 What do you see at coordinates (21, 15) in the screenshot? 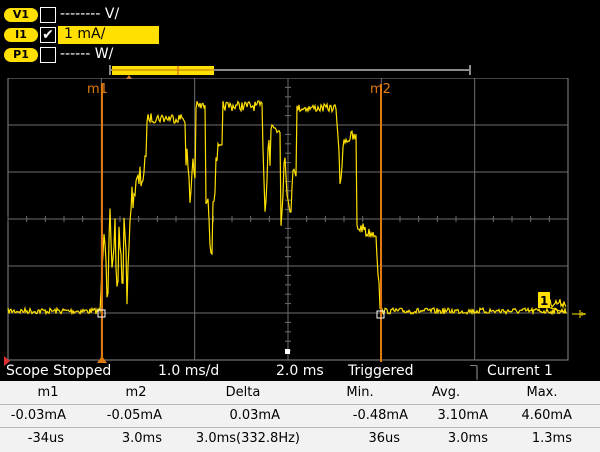
I see `channel-badge-v1: V1` at bounding box center [21, 15].